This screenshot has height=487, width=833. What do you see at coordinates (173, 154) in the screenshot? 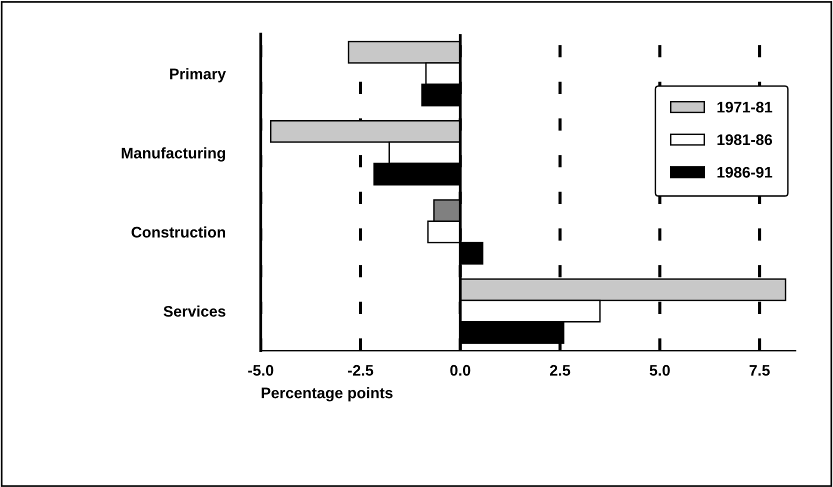
I see `y-tick-label: Manufacturing` at bounding box center [173, 154].